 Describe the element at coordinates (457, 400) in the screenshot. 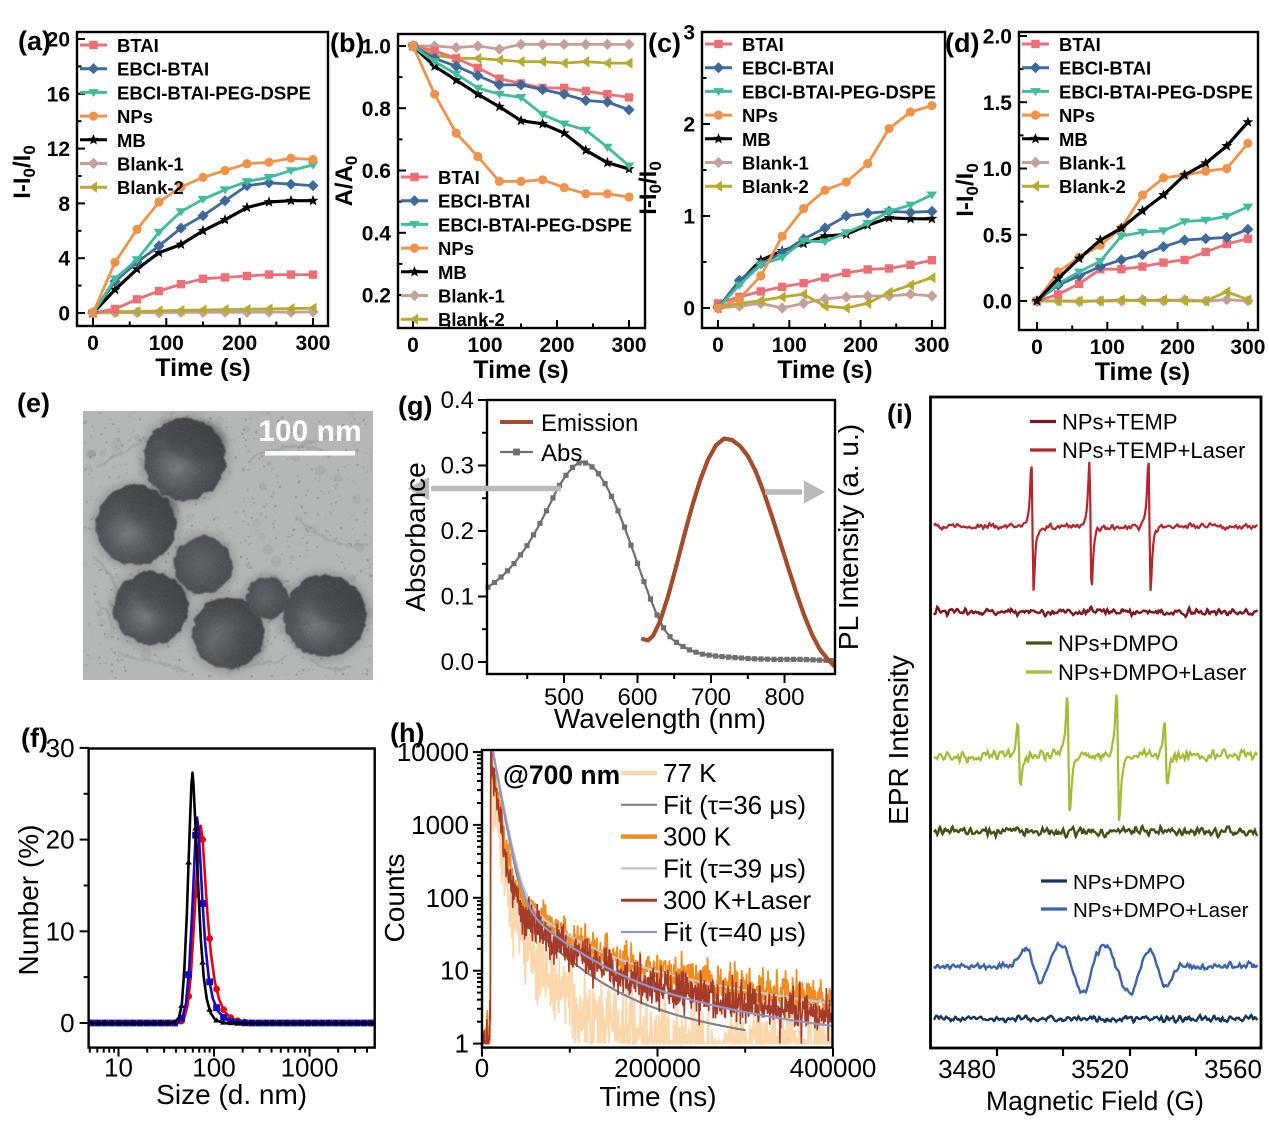

I see `svg-text: 0.4` at that location.